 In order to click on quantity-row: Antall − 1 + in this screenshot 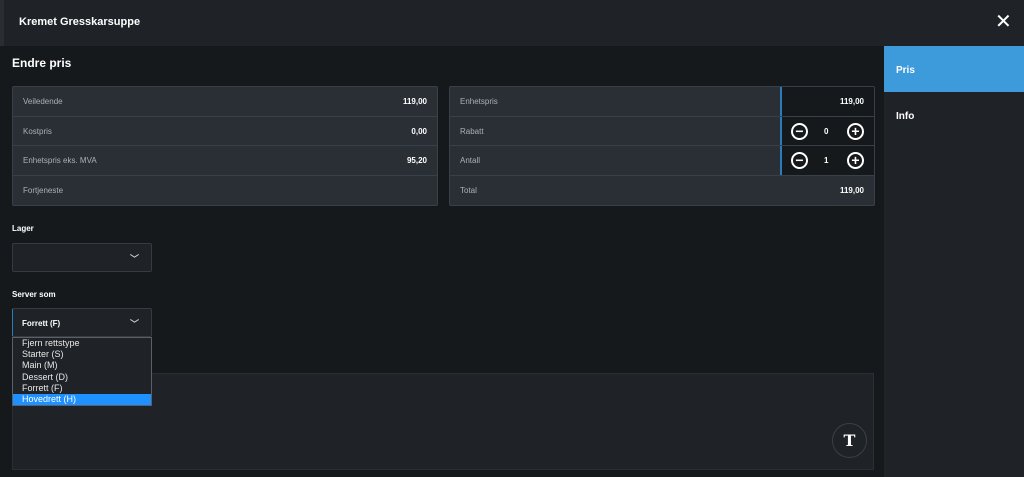, I will do `click(662, 161)`.